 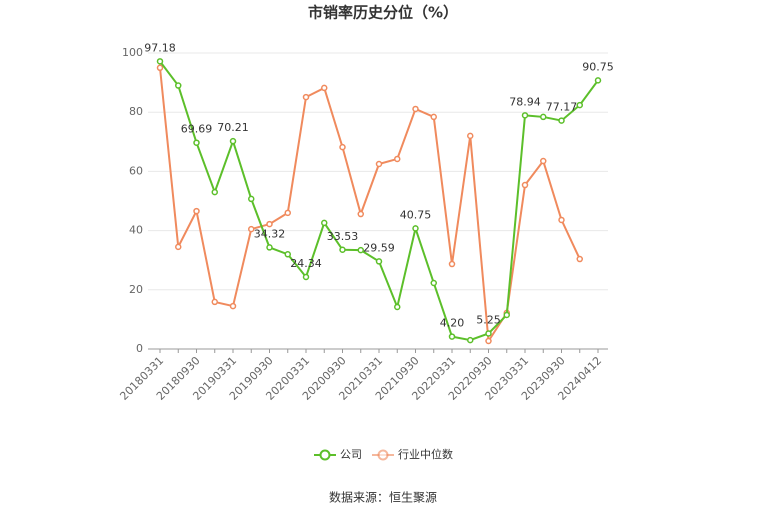 What do you see at coordinates (416, 214) in the screenshot?
I see `data-label: 40.75` at bounding box center [416, 214].